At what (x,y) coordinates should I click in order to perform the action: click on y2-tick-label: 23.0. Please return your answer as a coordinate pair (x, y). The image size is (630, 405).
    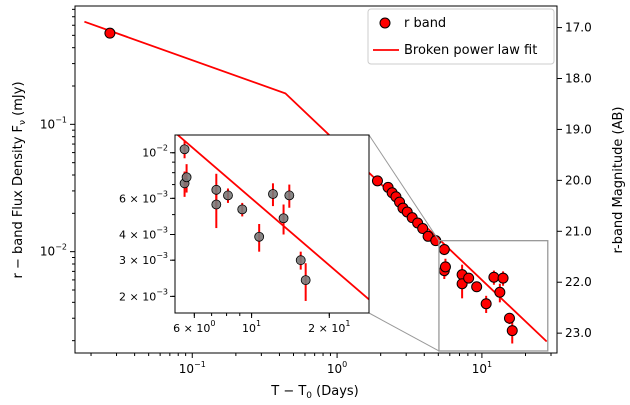
    Looking at the image, I should click on (578, 333).